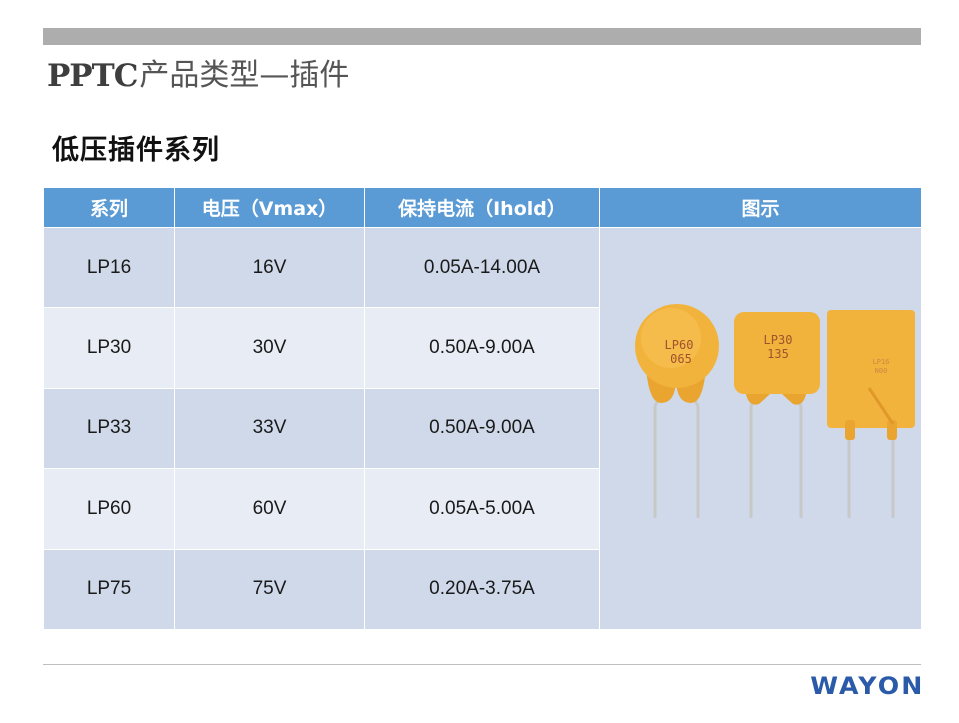  I want to click on round-pptc-component: LP60 065, so click(676, 411).